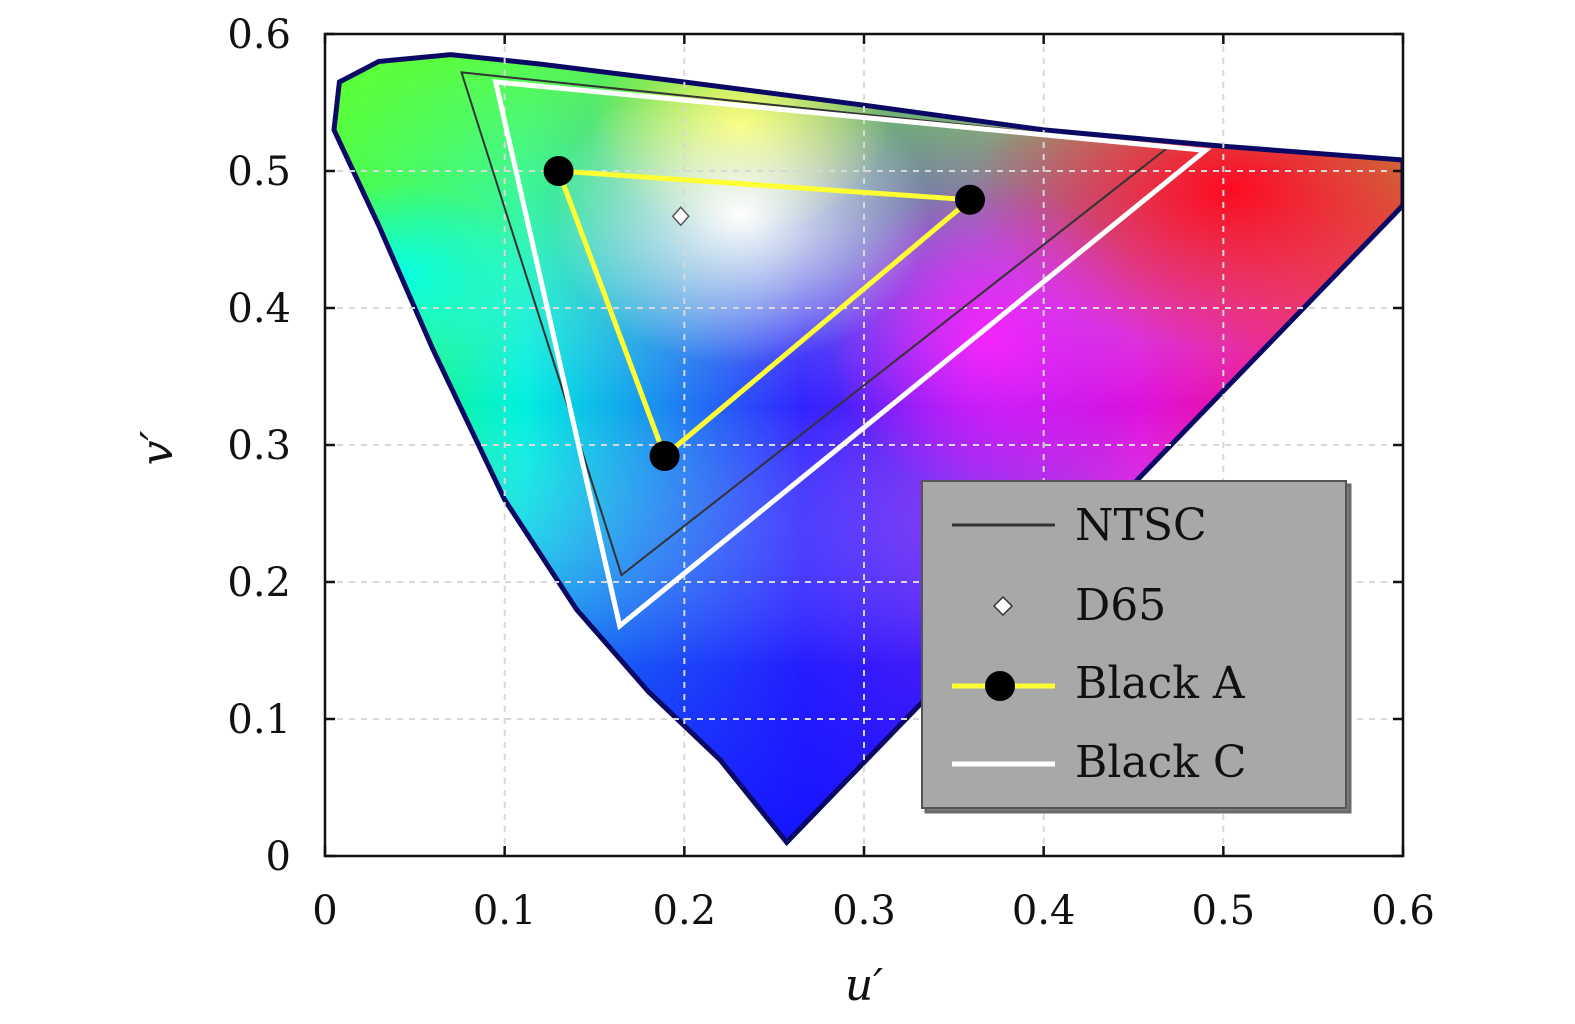 The image size is (1575, 1024). What do you see at coordinates (864, 911) in the screenshot?
I see `x-tick-label: 0.3` at bounding box center [864, 911].